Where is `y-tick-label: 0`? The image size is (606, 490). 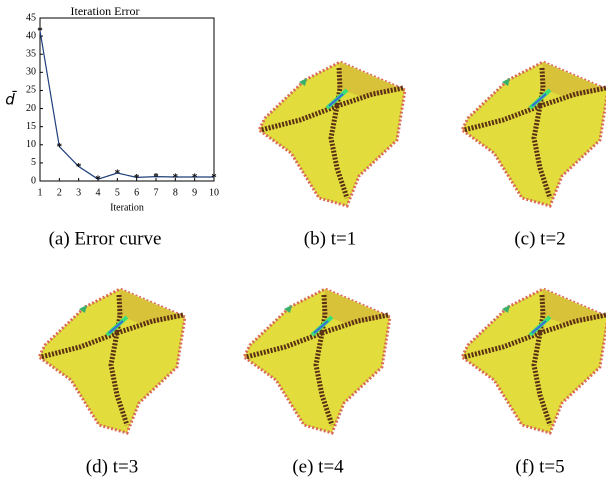
y-tick-label: 0 is located at coordinates (33, 180).